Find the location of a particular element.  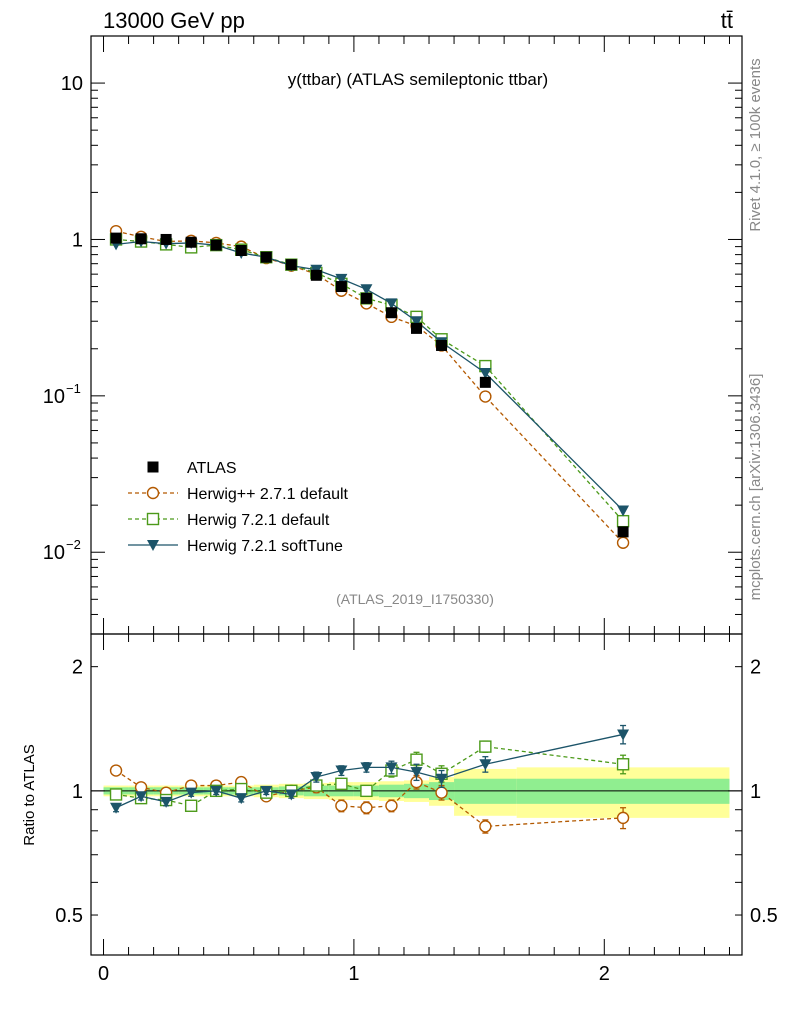

legend-entry-herwig-7-2-1-default: Herwig 7.2.1 default is located at coordinates (229, 520).